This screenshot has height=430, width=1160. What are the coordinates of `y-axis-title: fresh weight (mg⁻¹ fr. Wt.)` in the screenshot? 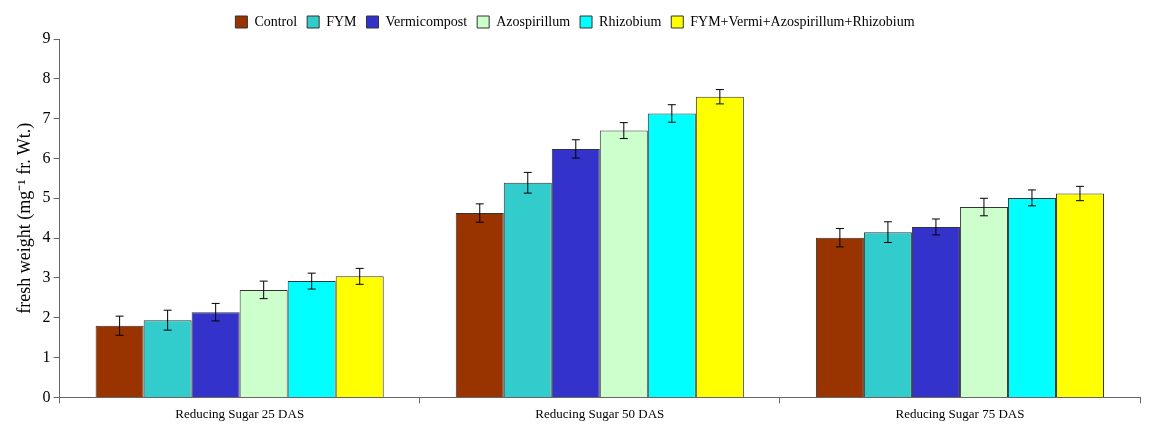 It's located at (24, 218).